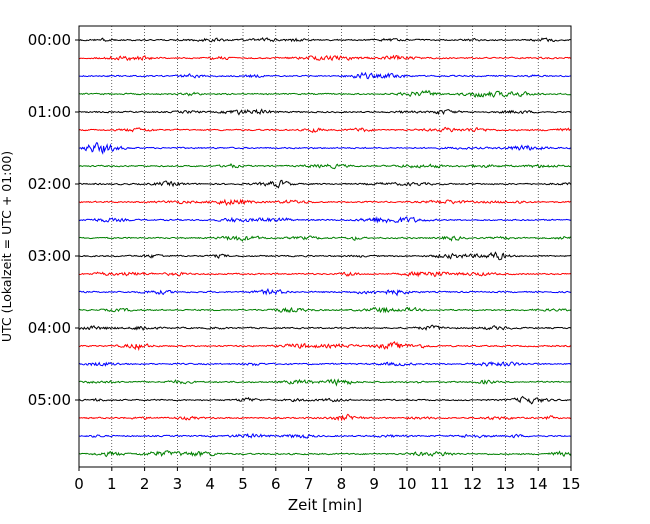 The image size is (650, 524). I want to click on y-tick-label: 01:00, so click(49, 112).